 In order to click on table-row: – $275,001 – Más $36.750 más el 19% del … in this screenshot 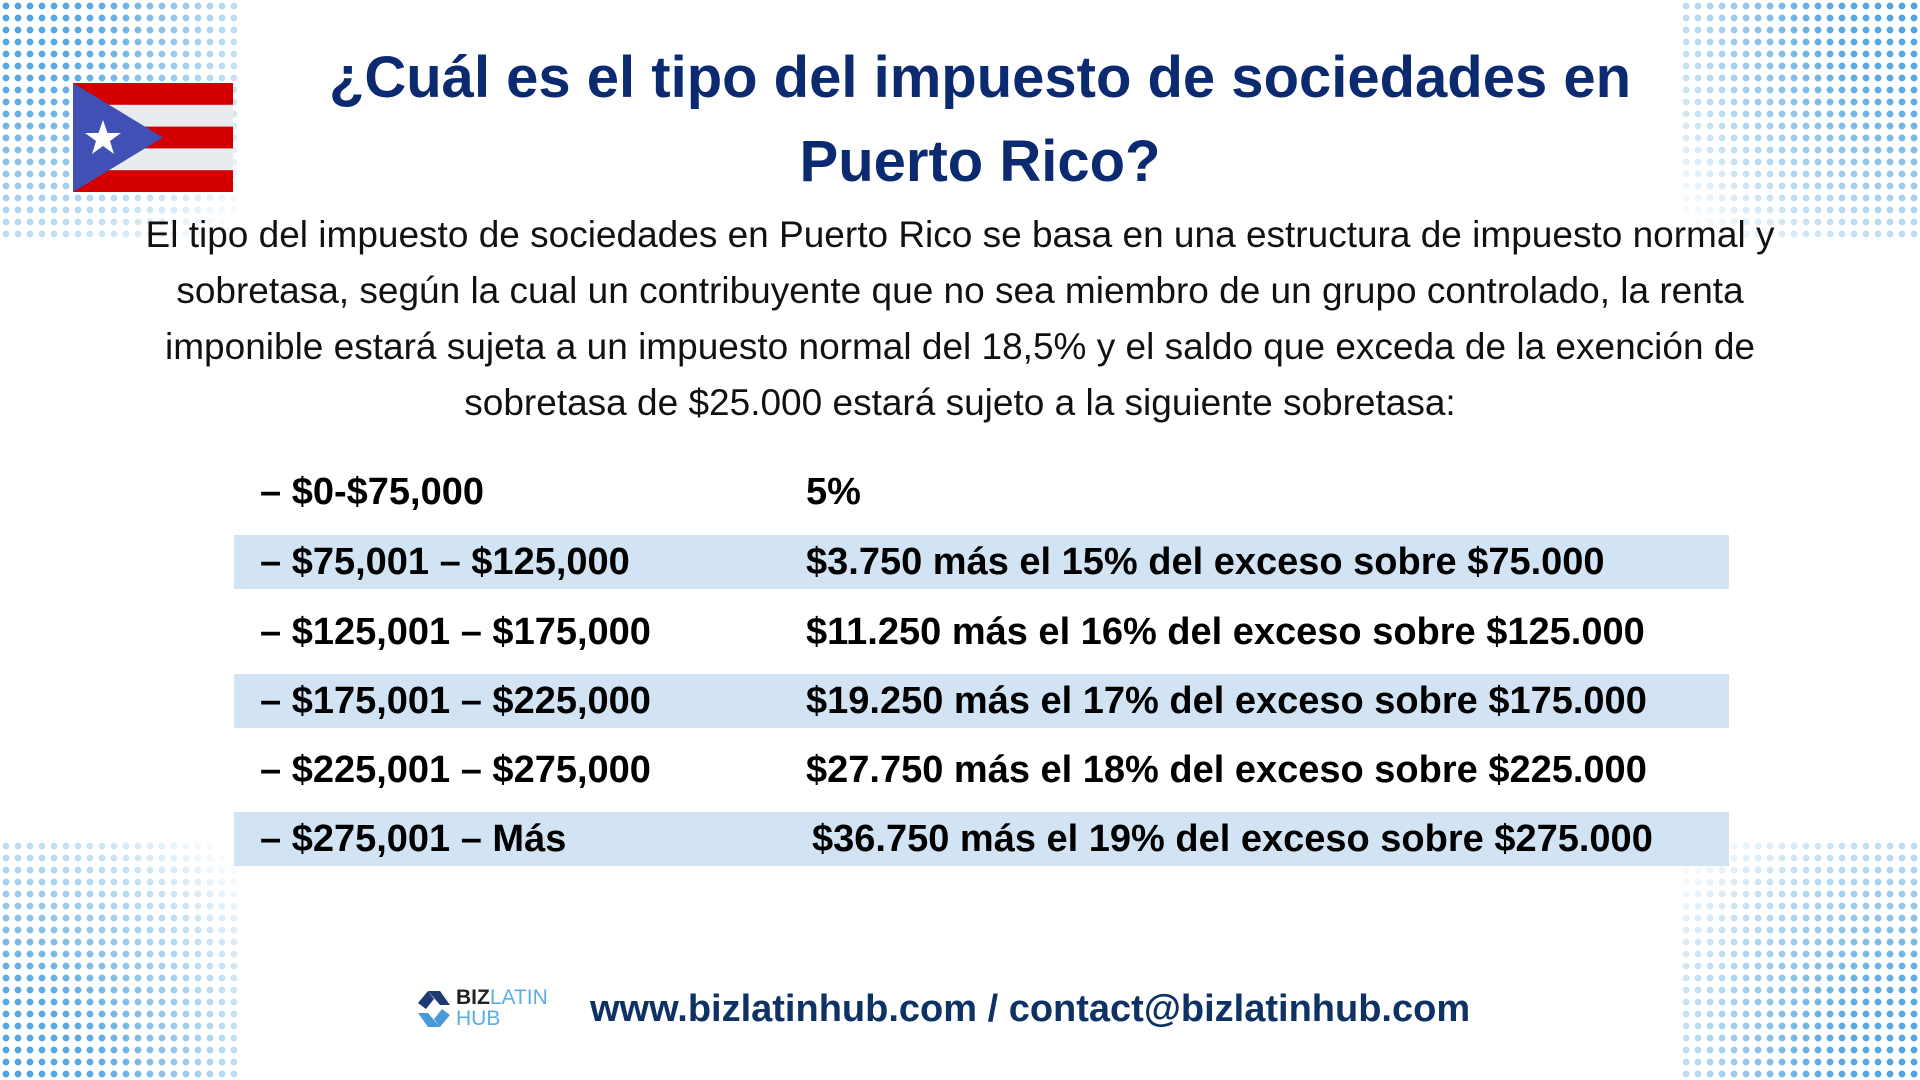, I will do `click(981, 839)`.